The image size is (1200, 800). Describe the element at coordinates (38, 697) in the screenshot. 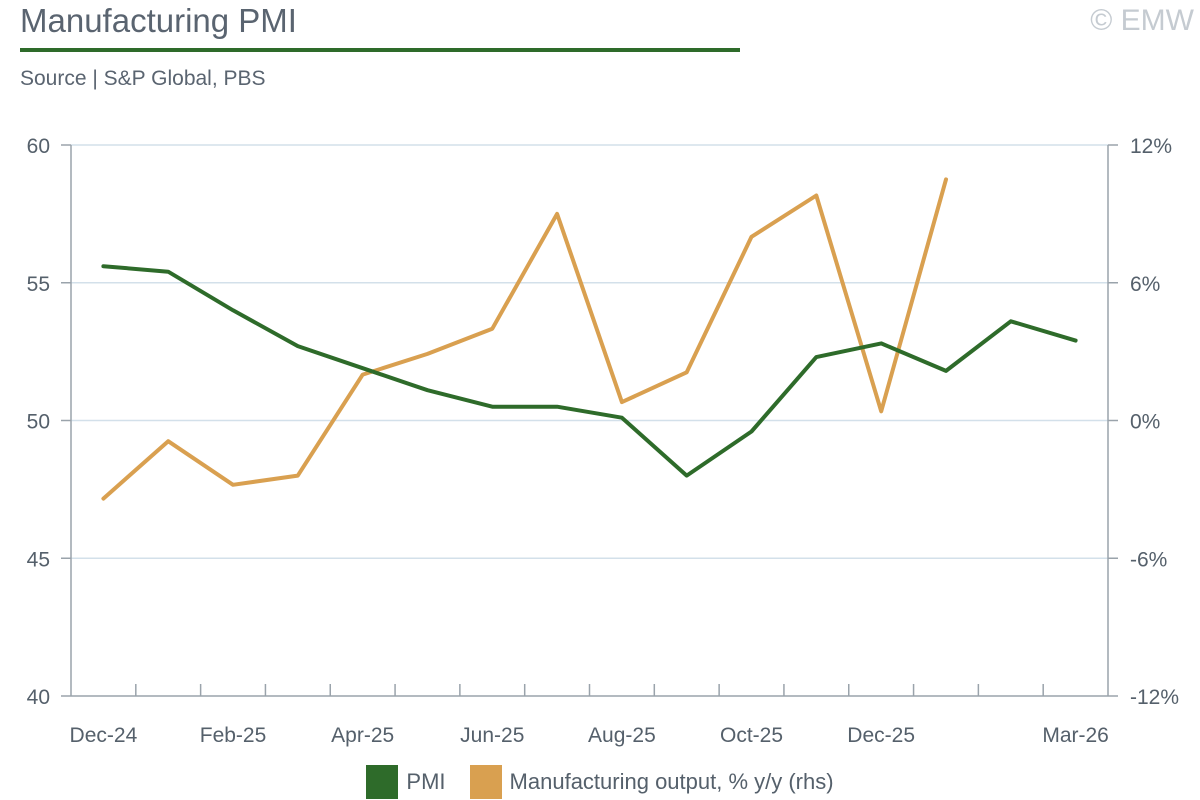

I see `left-axis-tick-label: 40` at that location.